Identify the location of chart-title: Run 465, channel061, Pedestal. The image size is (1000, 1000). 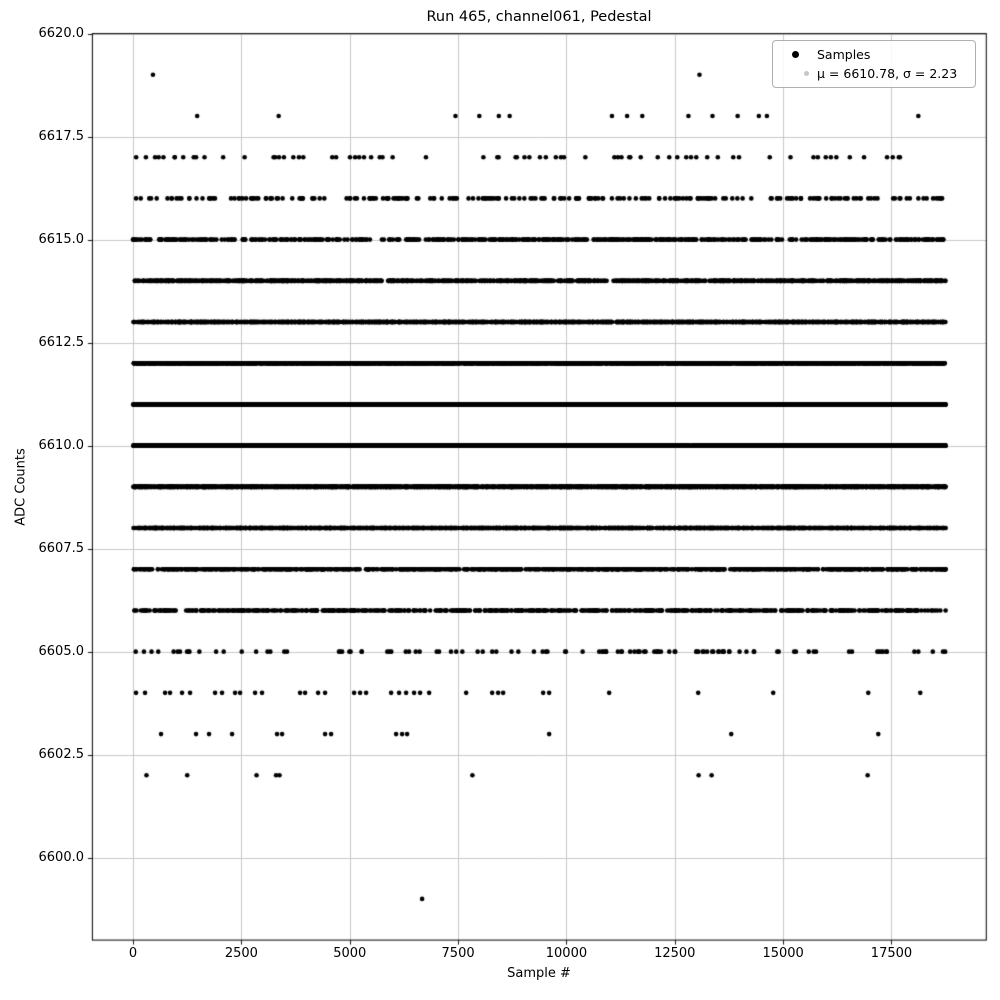
(539, 17).